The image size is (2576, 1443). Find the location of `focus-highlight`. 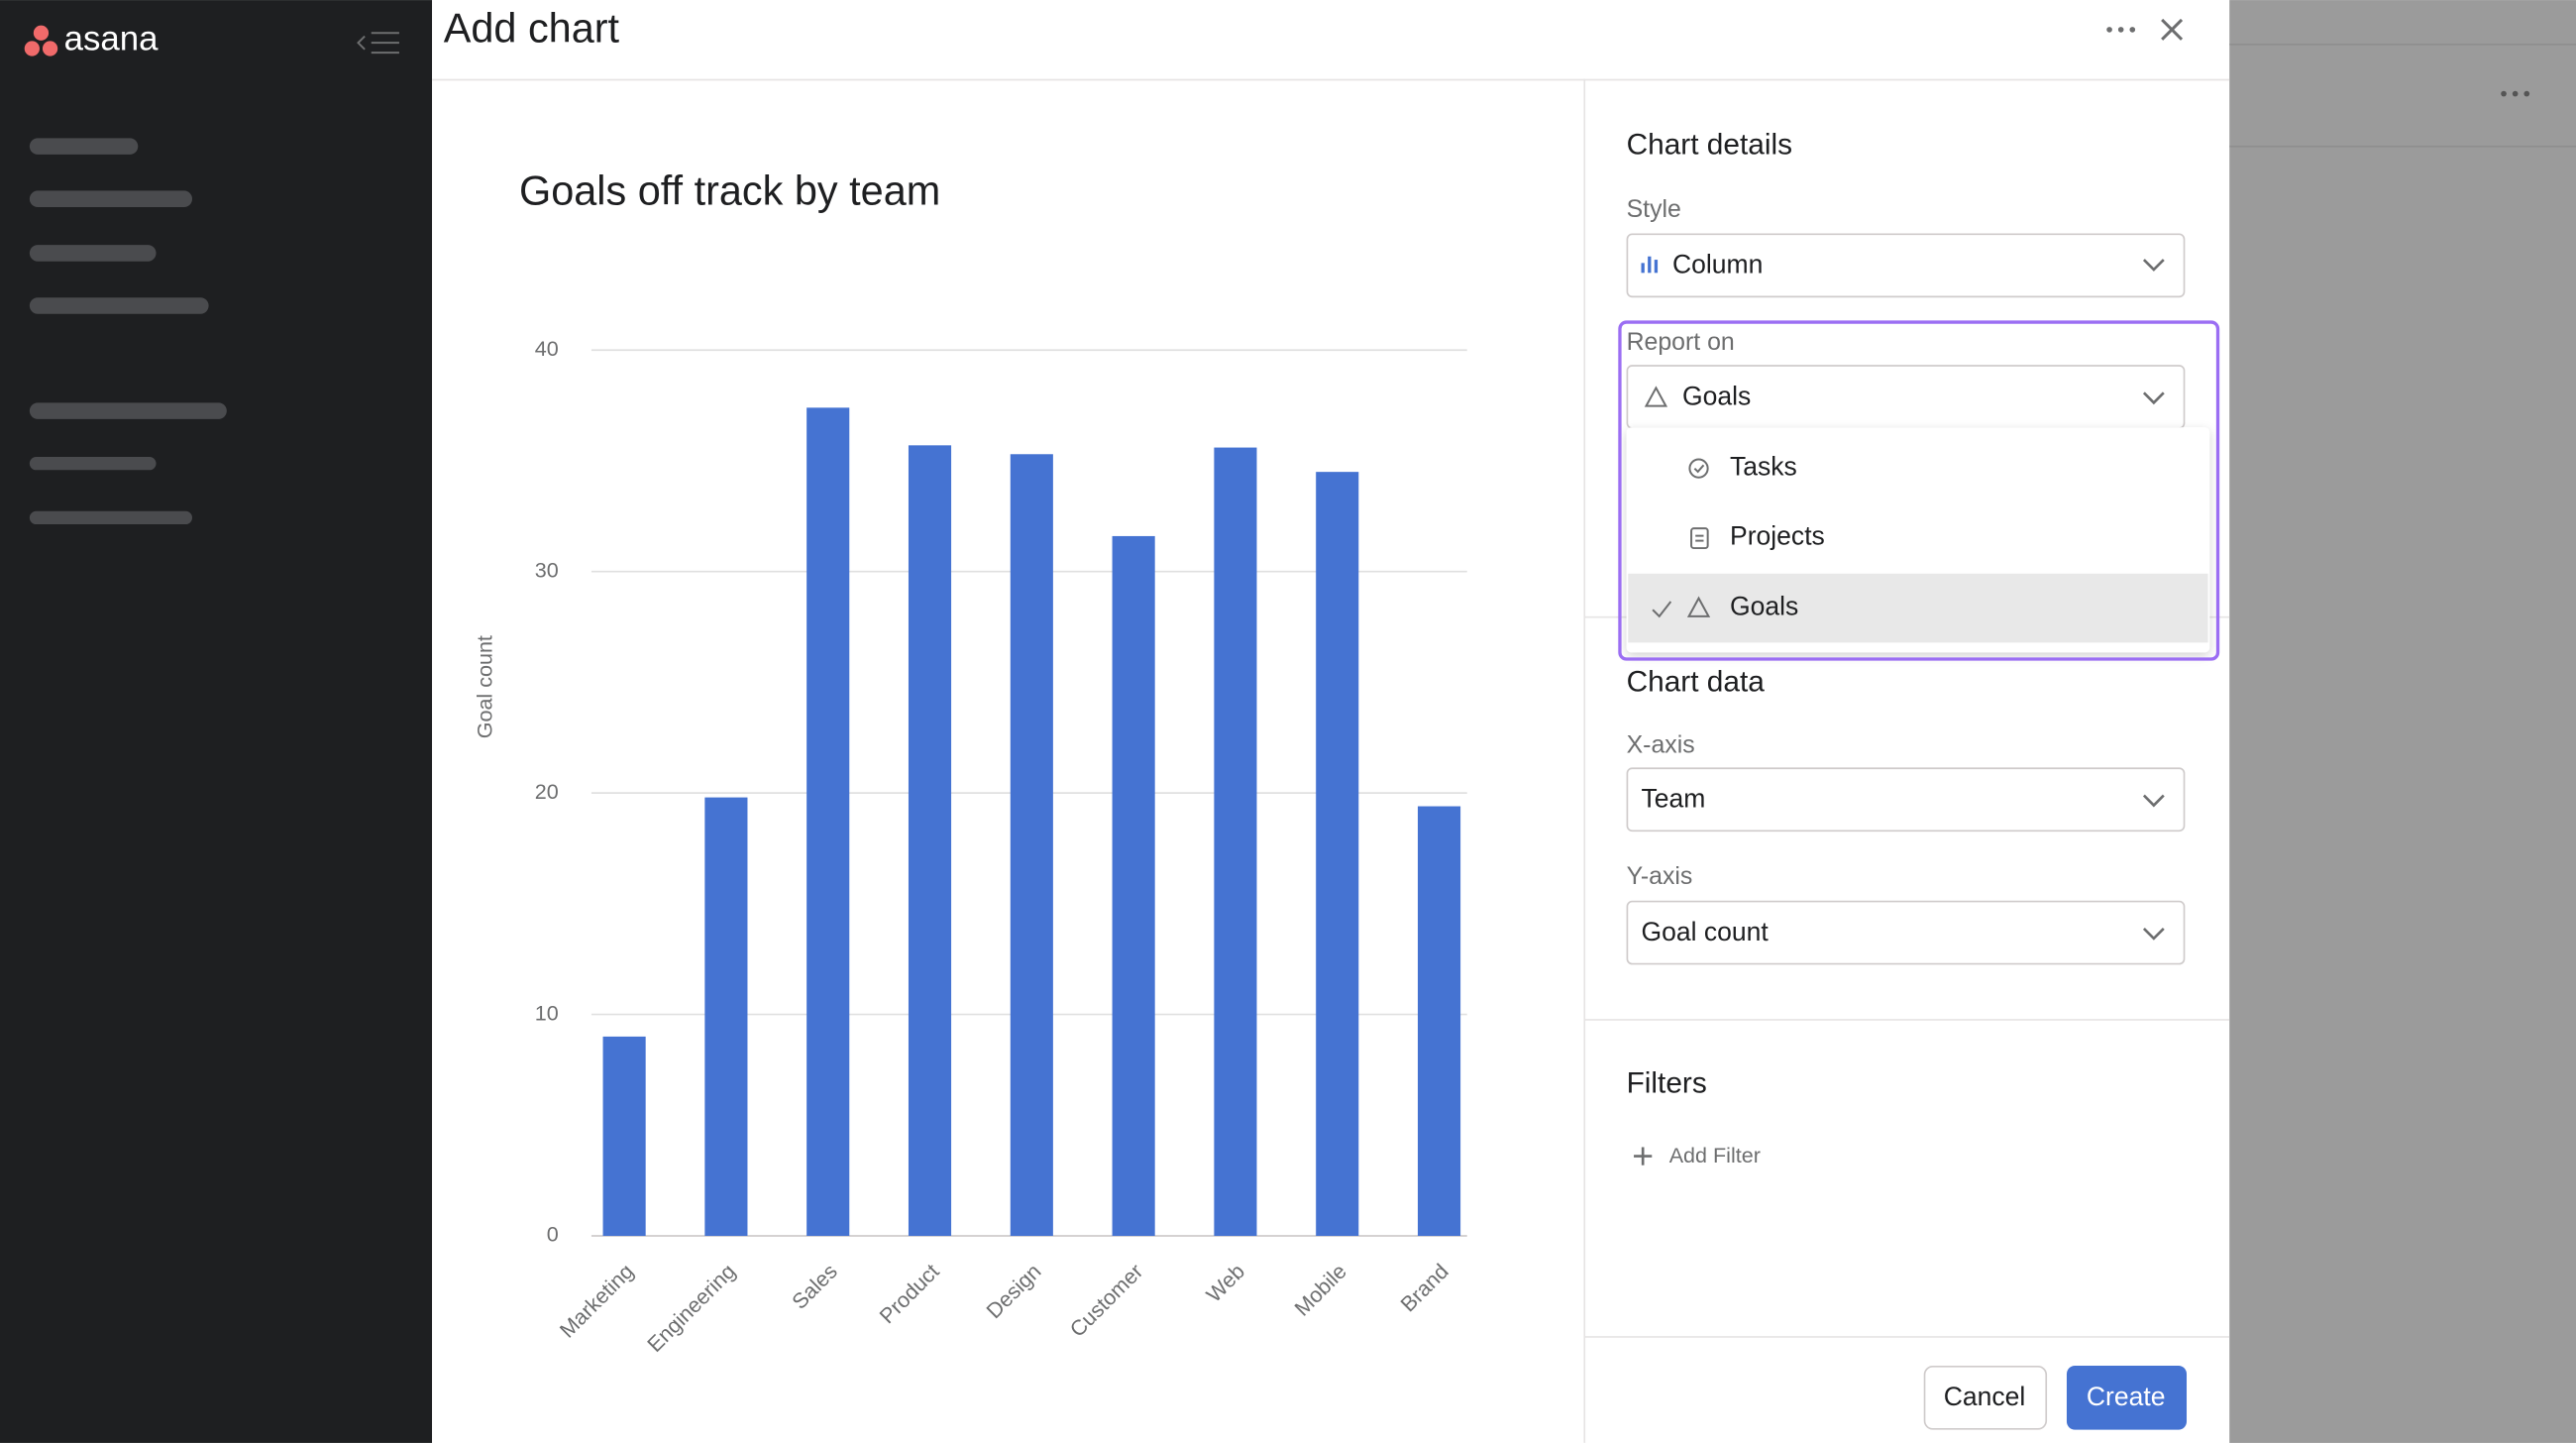

focus-highlight is located at coordinates (1919, 490).